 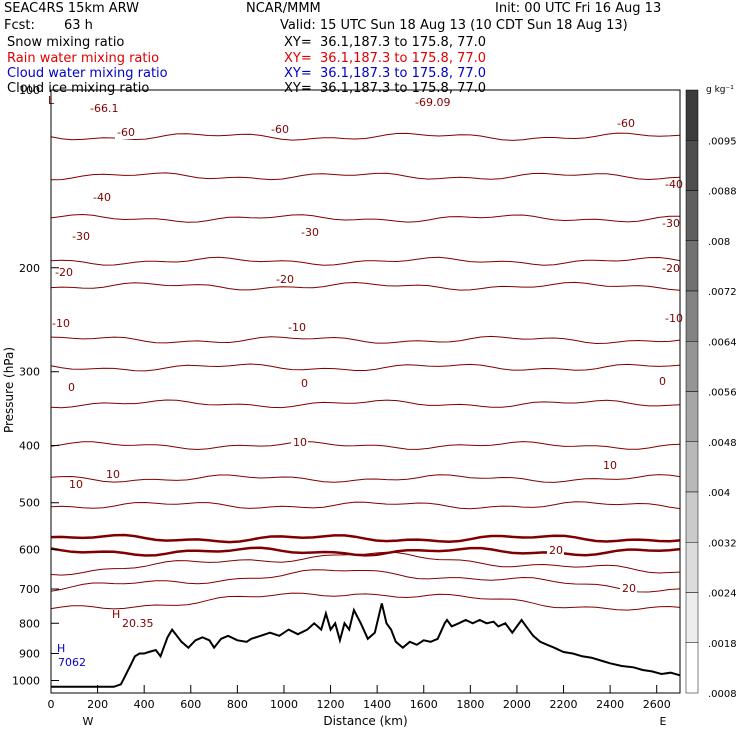 What do you see at coordinates (722, 393) in the screenshot?
I see `colorbar-label: .0056` at bounding box center [722, 393].